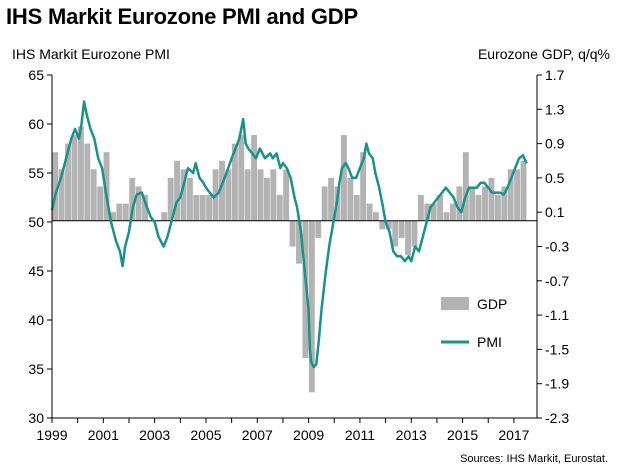  Describe the element at coordinates (557, 247) in the screenshot. I see `right-tick-label: -0.3` at that location.